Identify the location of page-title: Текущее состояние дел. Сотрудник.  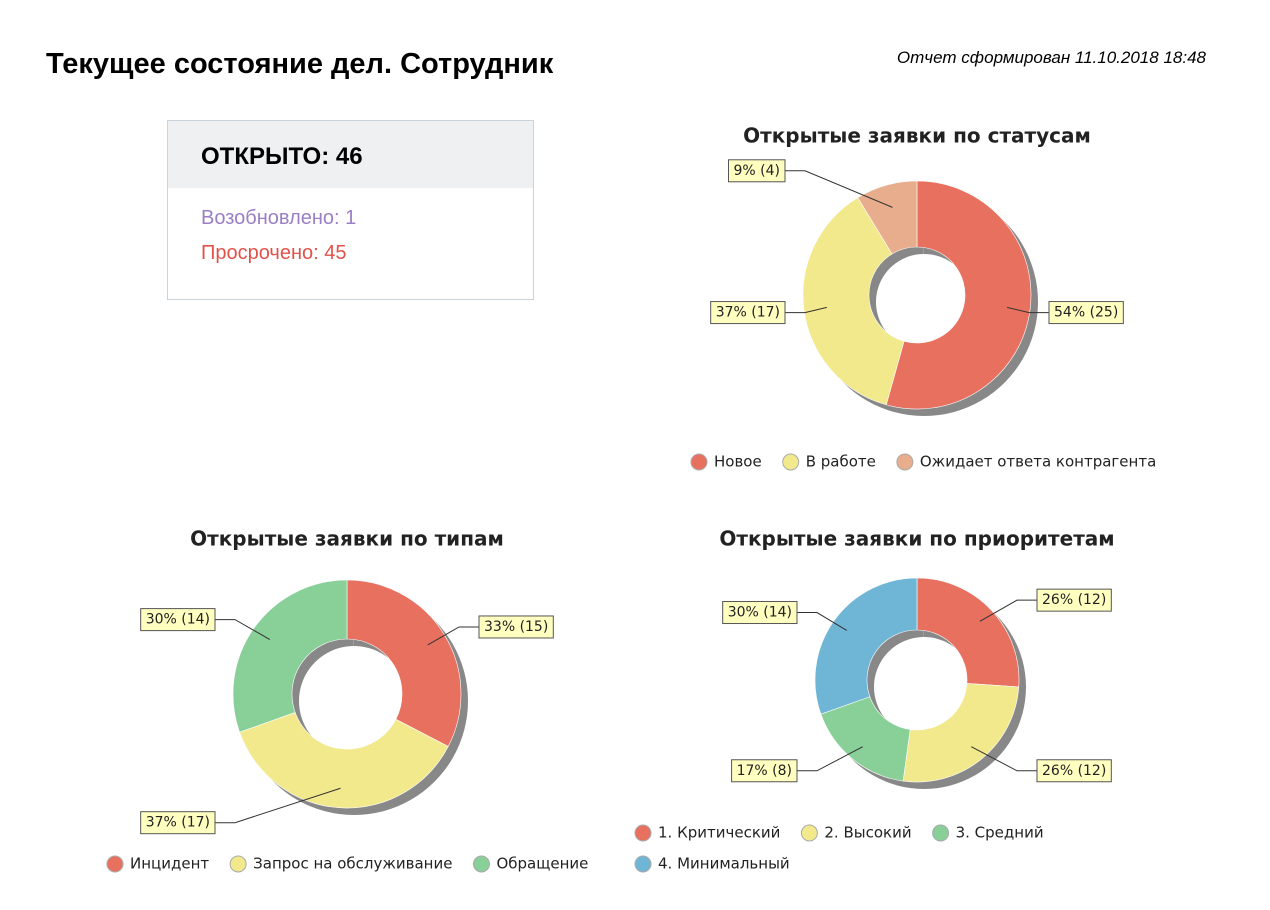
(300, 64).